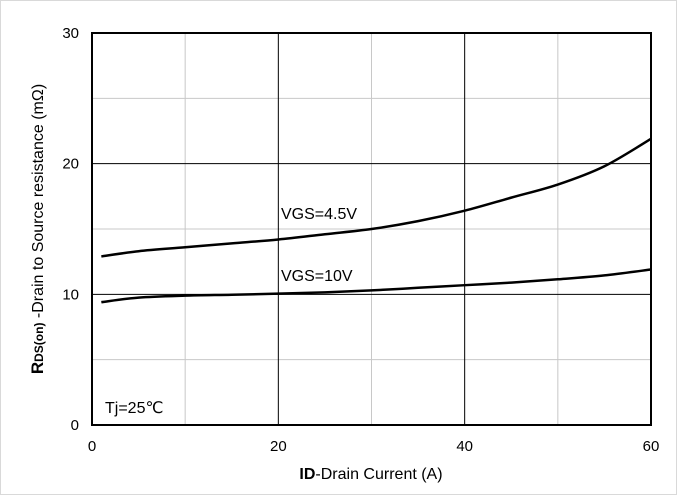 The height and width of the screenshot is (499, 677). I want to click on x-axis-title: ID-Drain Current (A), so click(370, 474).